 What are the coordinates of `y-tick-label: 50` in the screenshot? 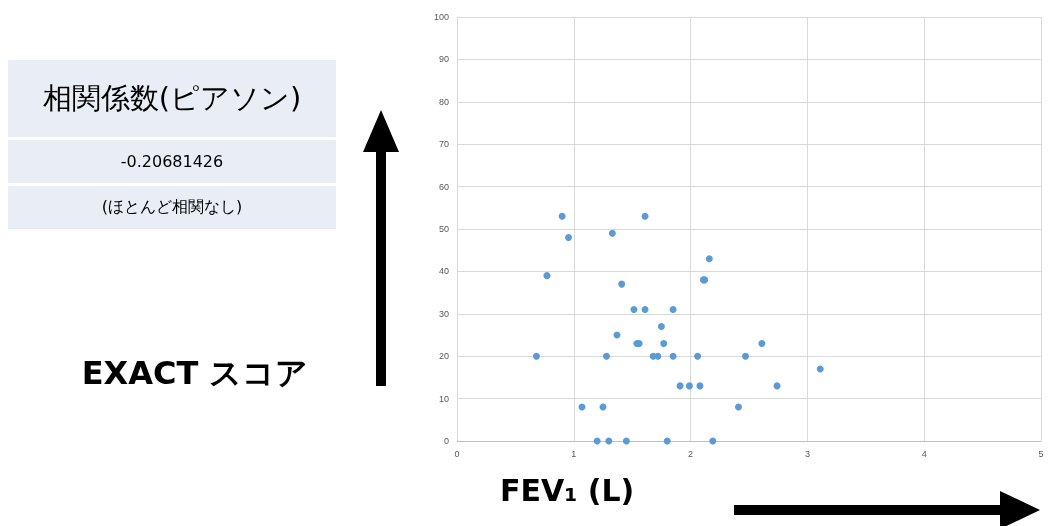 It's located at (443, 229).